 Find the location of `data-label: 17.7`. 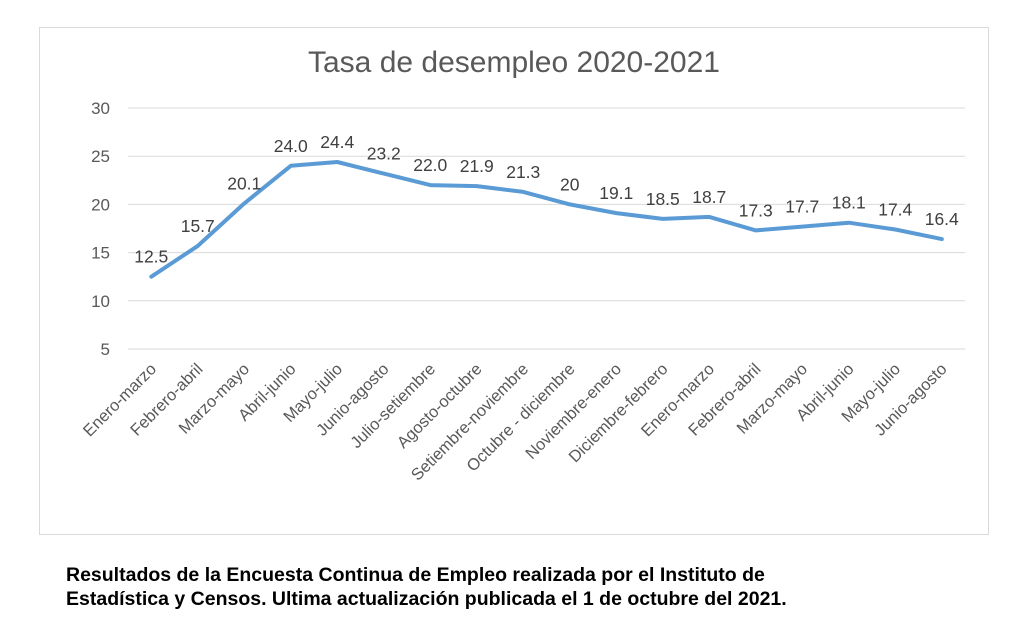

data-label: 17.7 is located at coordinates (802, 207).